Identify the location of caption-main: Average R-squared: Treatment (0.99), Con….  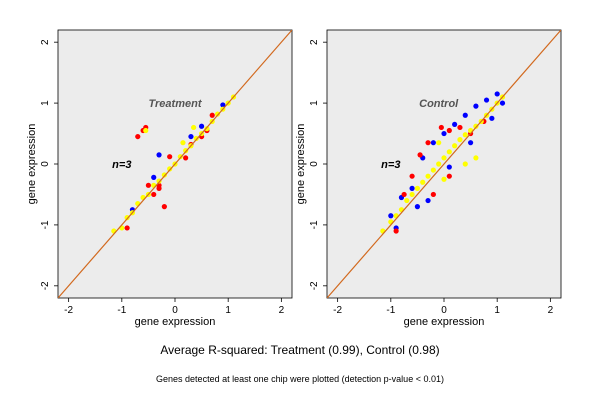
(299, 350).